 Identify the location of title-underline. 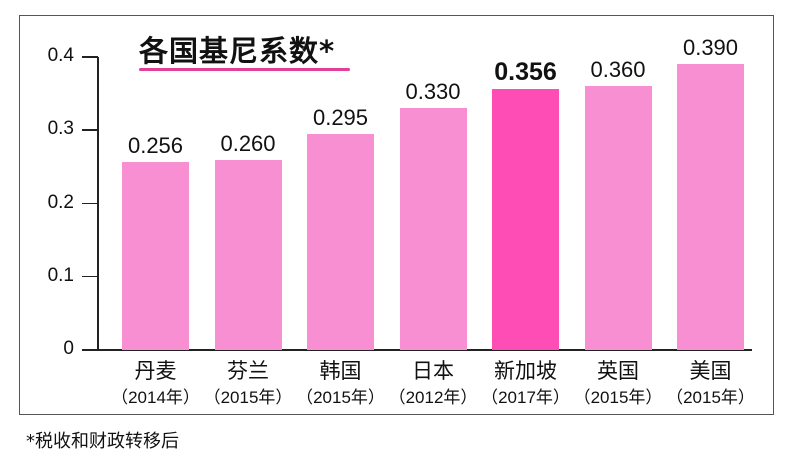
(244, 69).